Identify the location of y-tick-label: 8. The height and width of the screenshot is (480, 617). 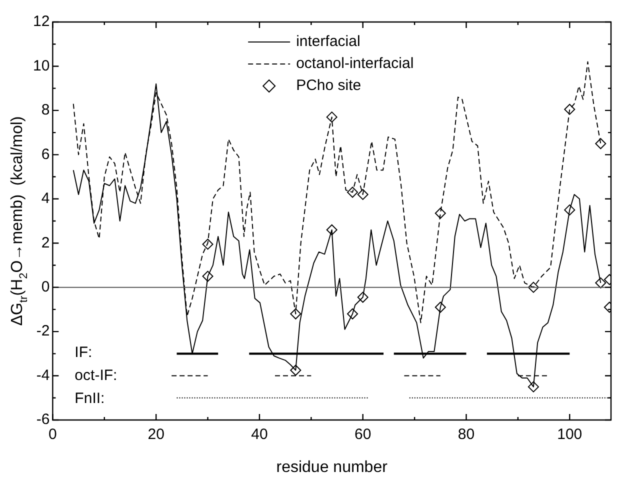
(45, 110).